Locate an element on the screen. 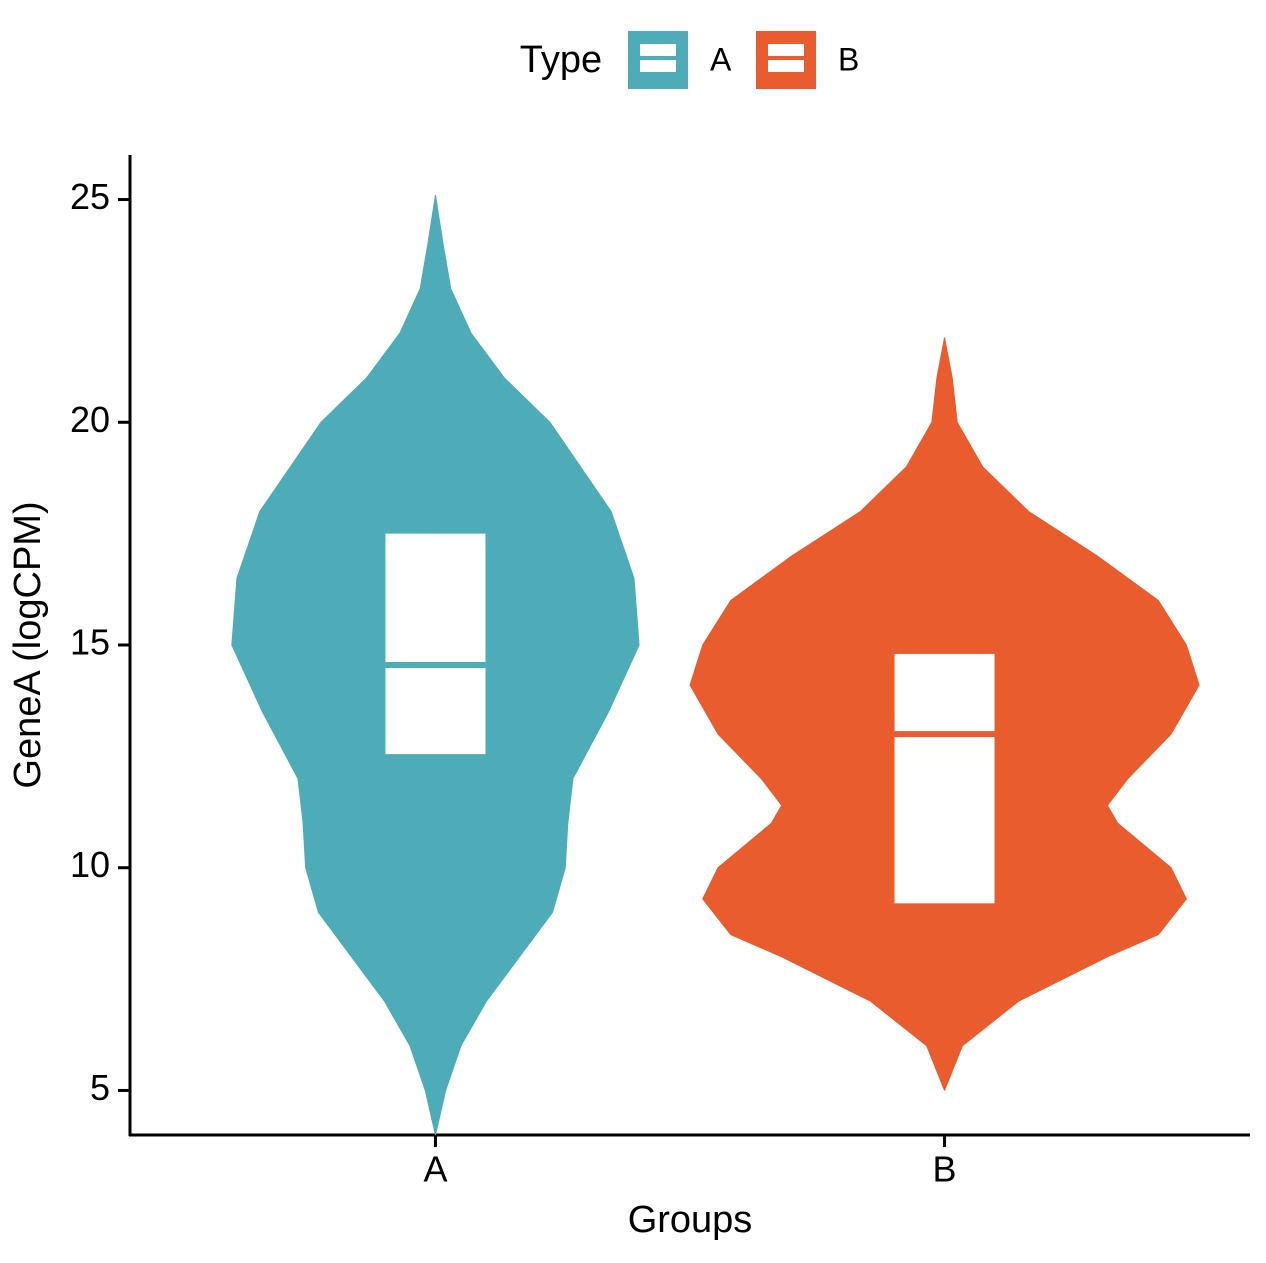 Image resolution: width=1266 pixels, height=1263 pixels. x-axis-title: Groups is located at coordinates (690, 1220).